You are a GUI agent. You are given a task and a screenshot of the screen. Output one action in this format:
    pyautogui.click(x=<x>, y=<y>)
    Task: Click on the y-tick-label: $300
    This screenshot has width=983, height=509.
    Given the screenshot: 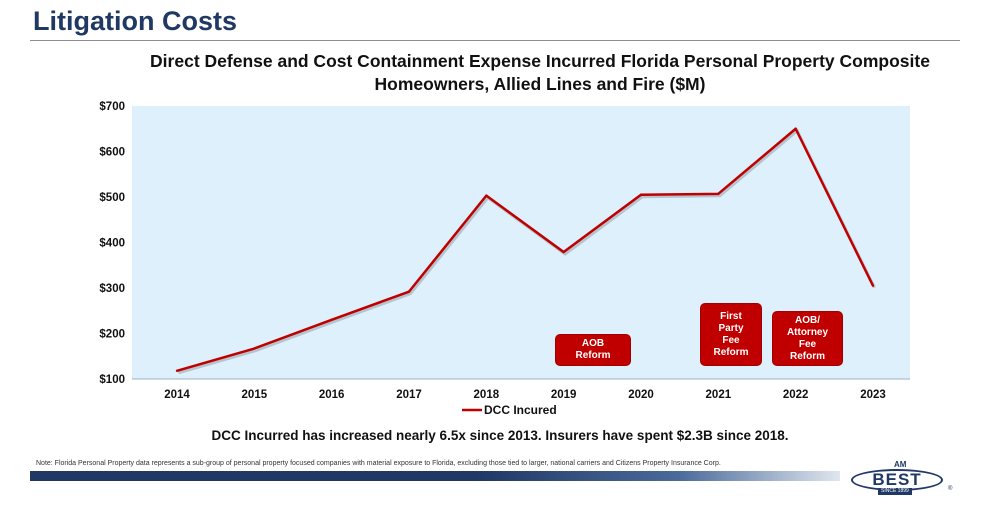 What is the action you would take?
    pyautogui.click(x=112, y=289)
    